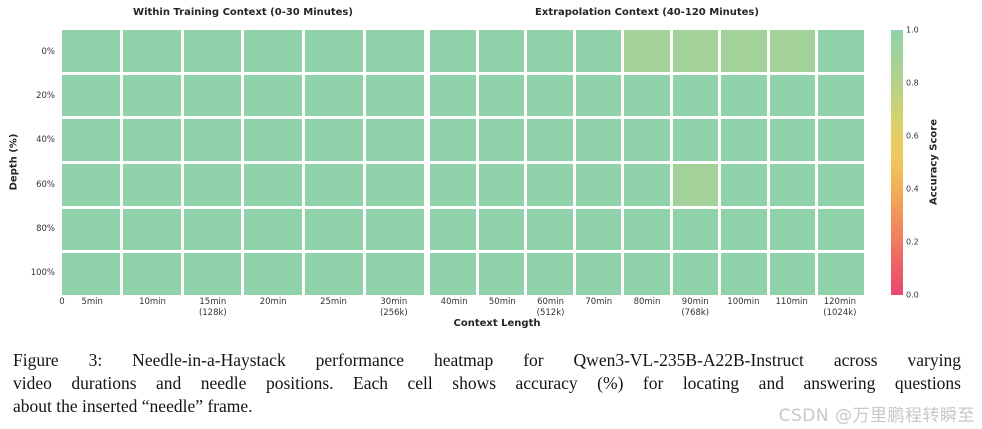  Describe the element at coordinates (502, 302) in the screenshot. I see `x-tick-label: 50min` at that location.